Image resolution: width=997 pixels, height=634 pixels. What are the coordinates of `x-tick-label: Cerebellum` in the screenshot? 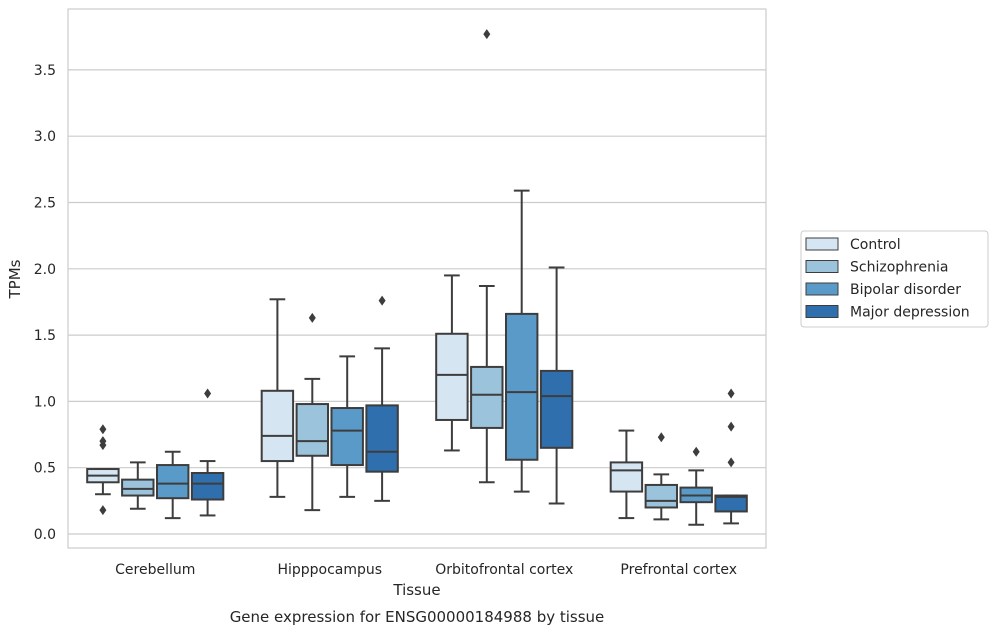 It's located at (155, 570).